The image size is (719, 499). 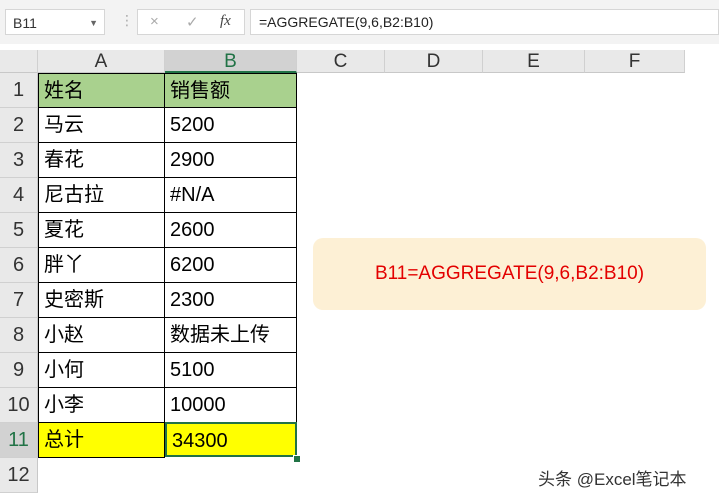 I want to click on cell-A10: 小李, so click(x=101, y=405).